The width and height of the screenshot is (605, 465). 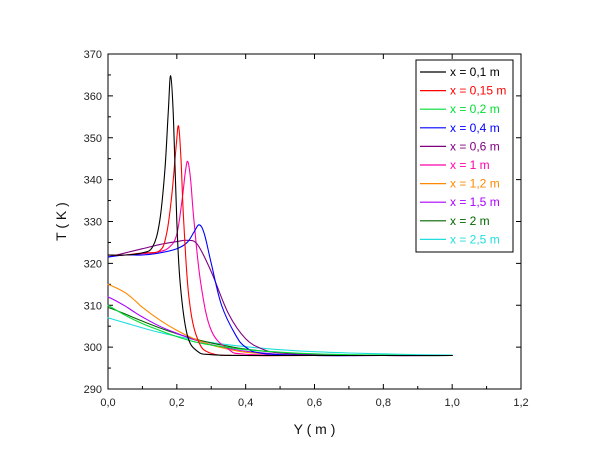 What do you see at coordinates (93, 139) in the screenshot?
I see `y-tick-label: 350` at bounding box center [93, 139].